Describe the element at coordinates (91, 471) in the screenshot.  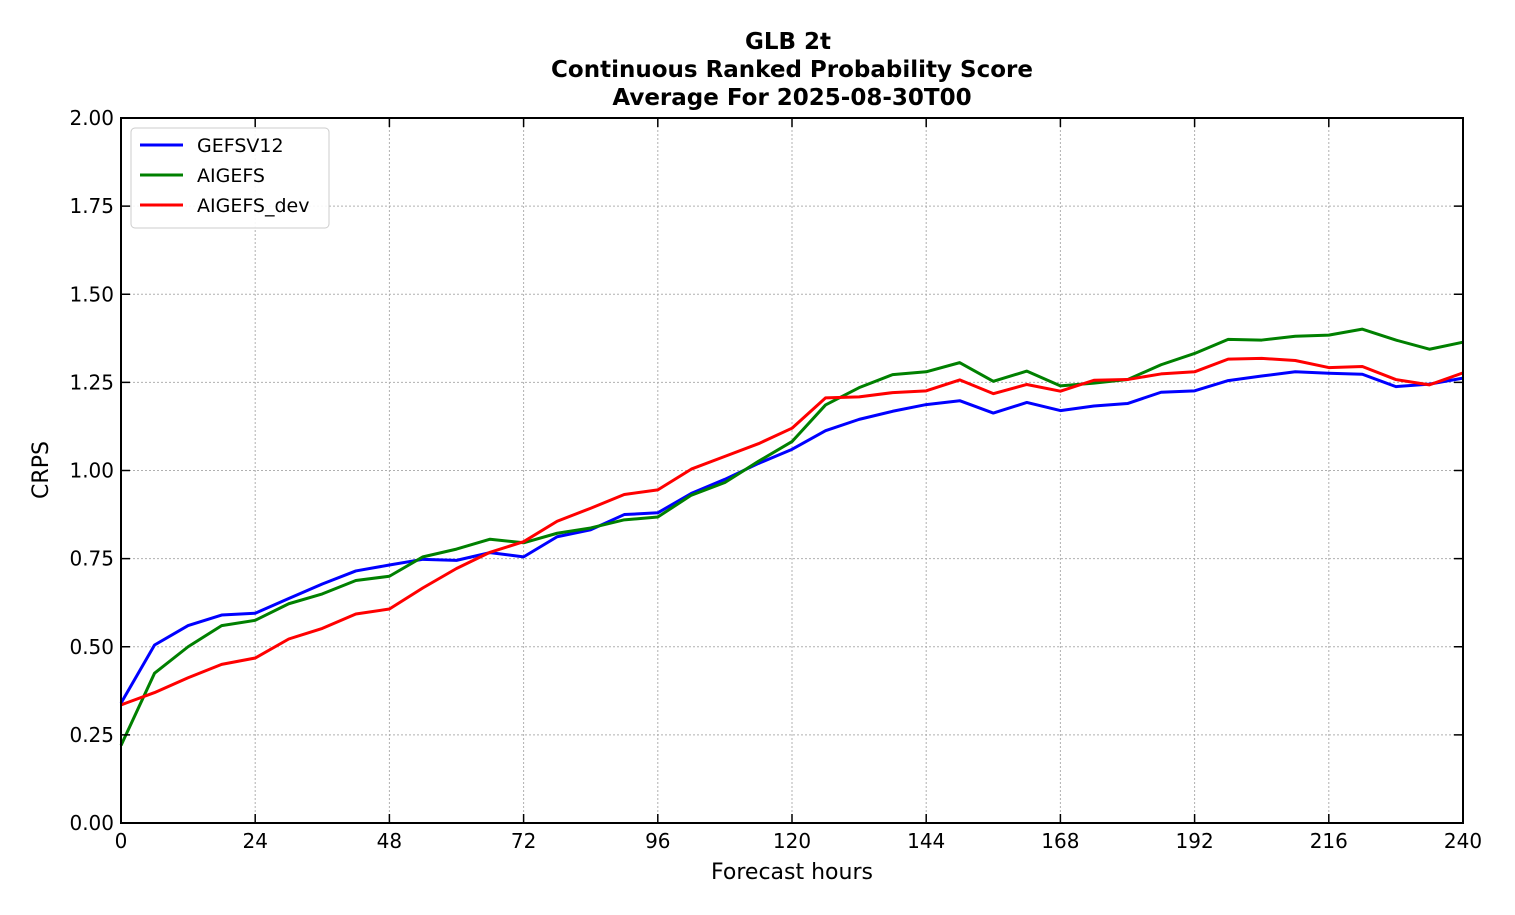
I see `y-tick-label: 1.00` at that location.